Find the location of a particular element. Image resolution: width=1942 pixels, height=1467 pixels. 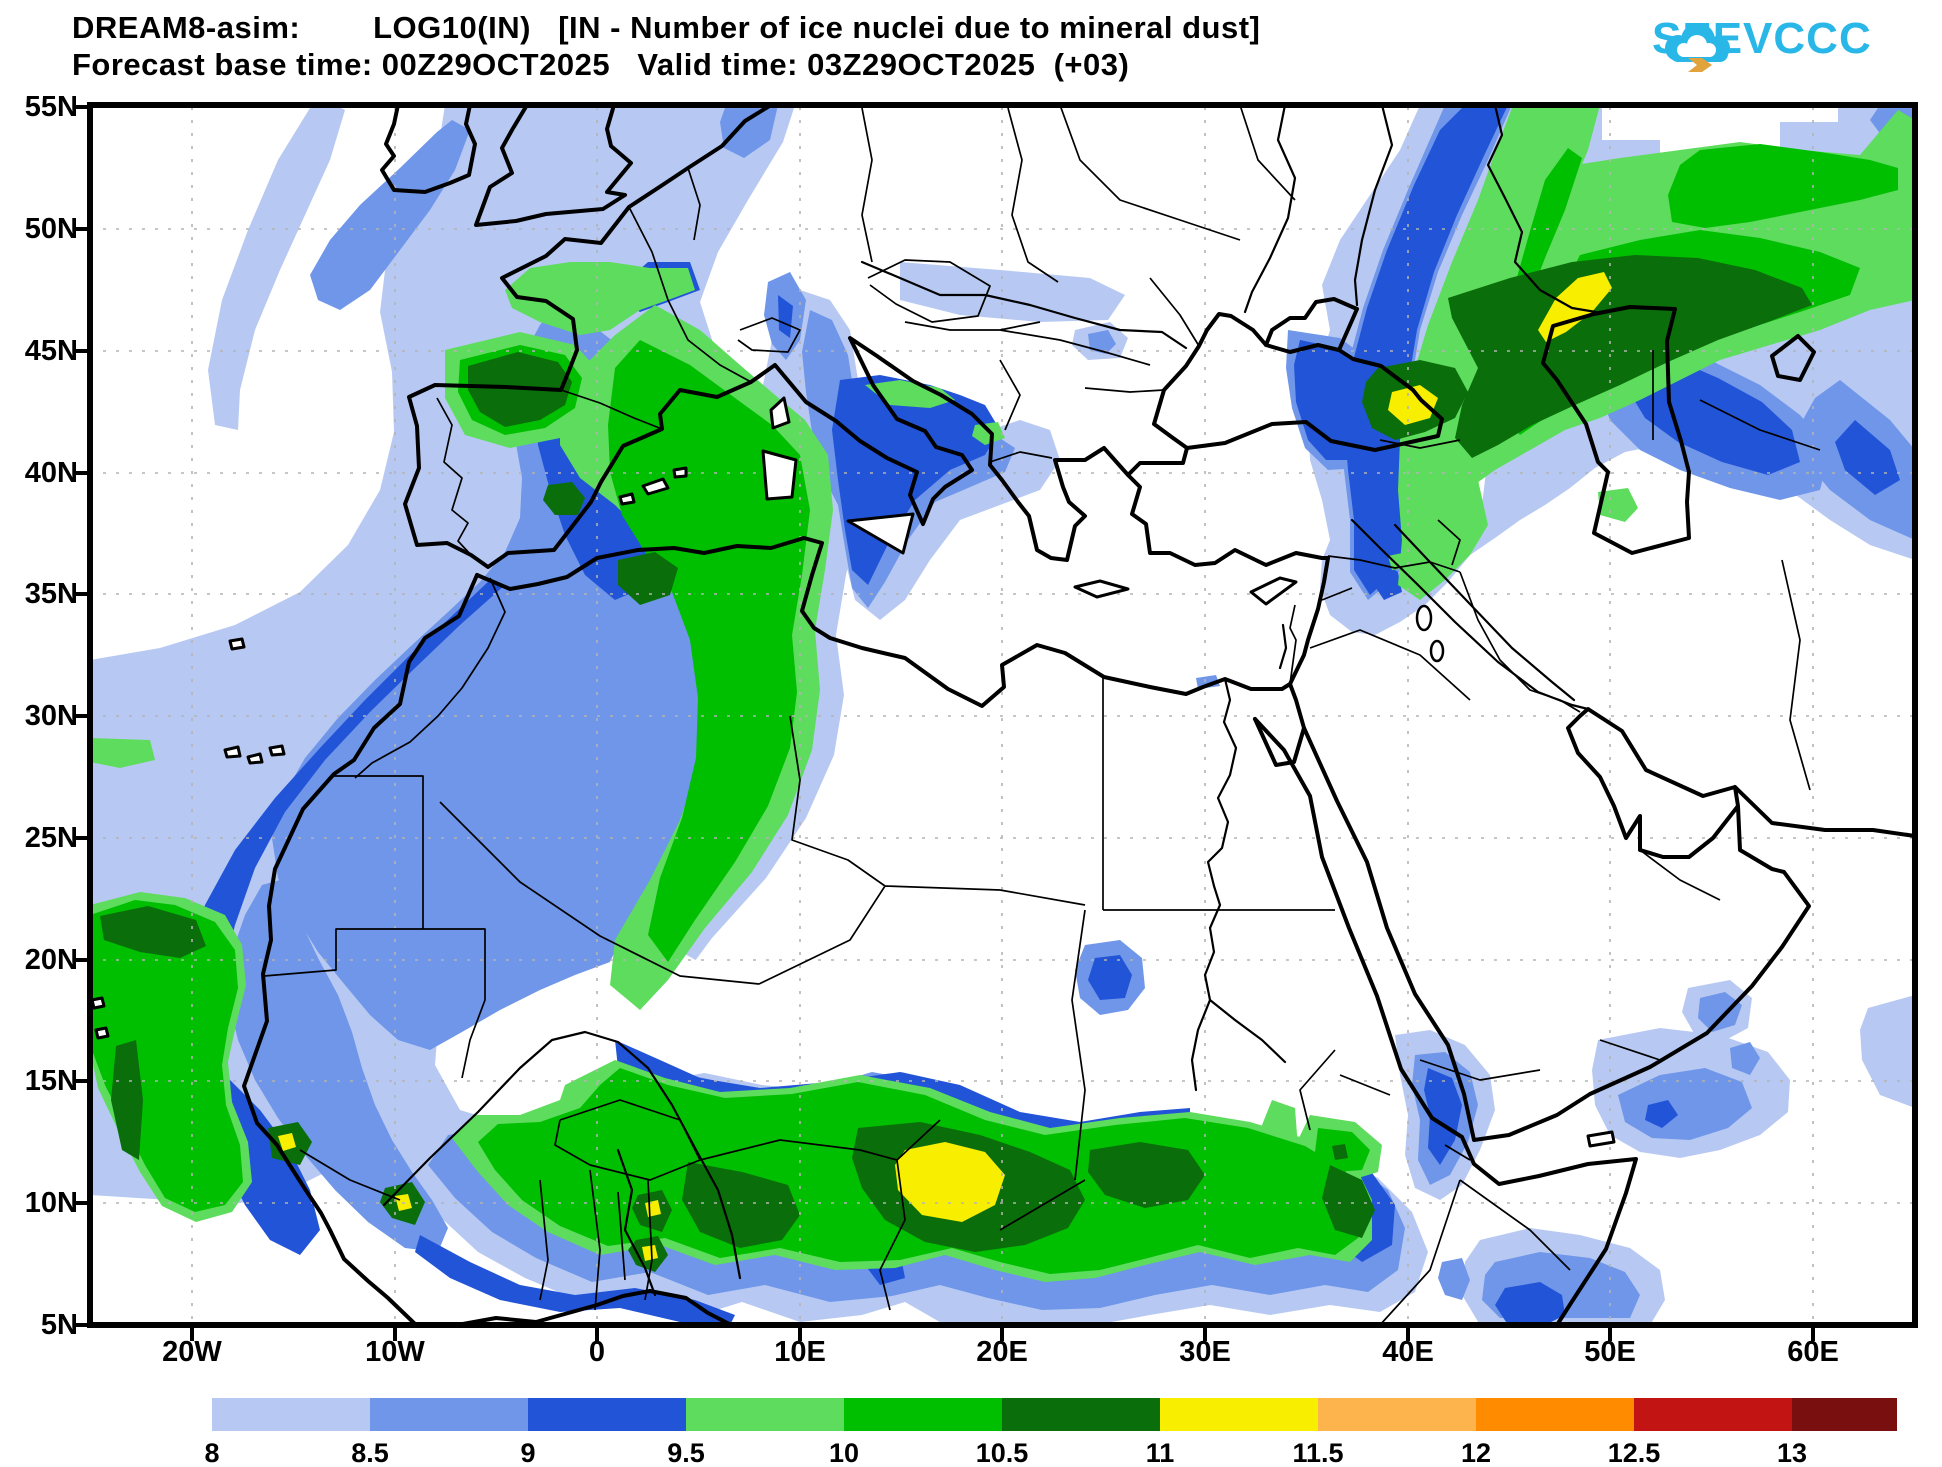

lon-label: 50E is located at coordinates (1610, 1352).